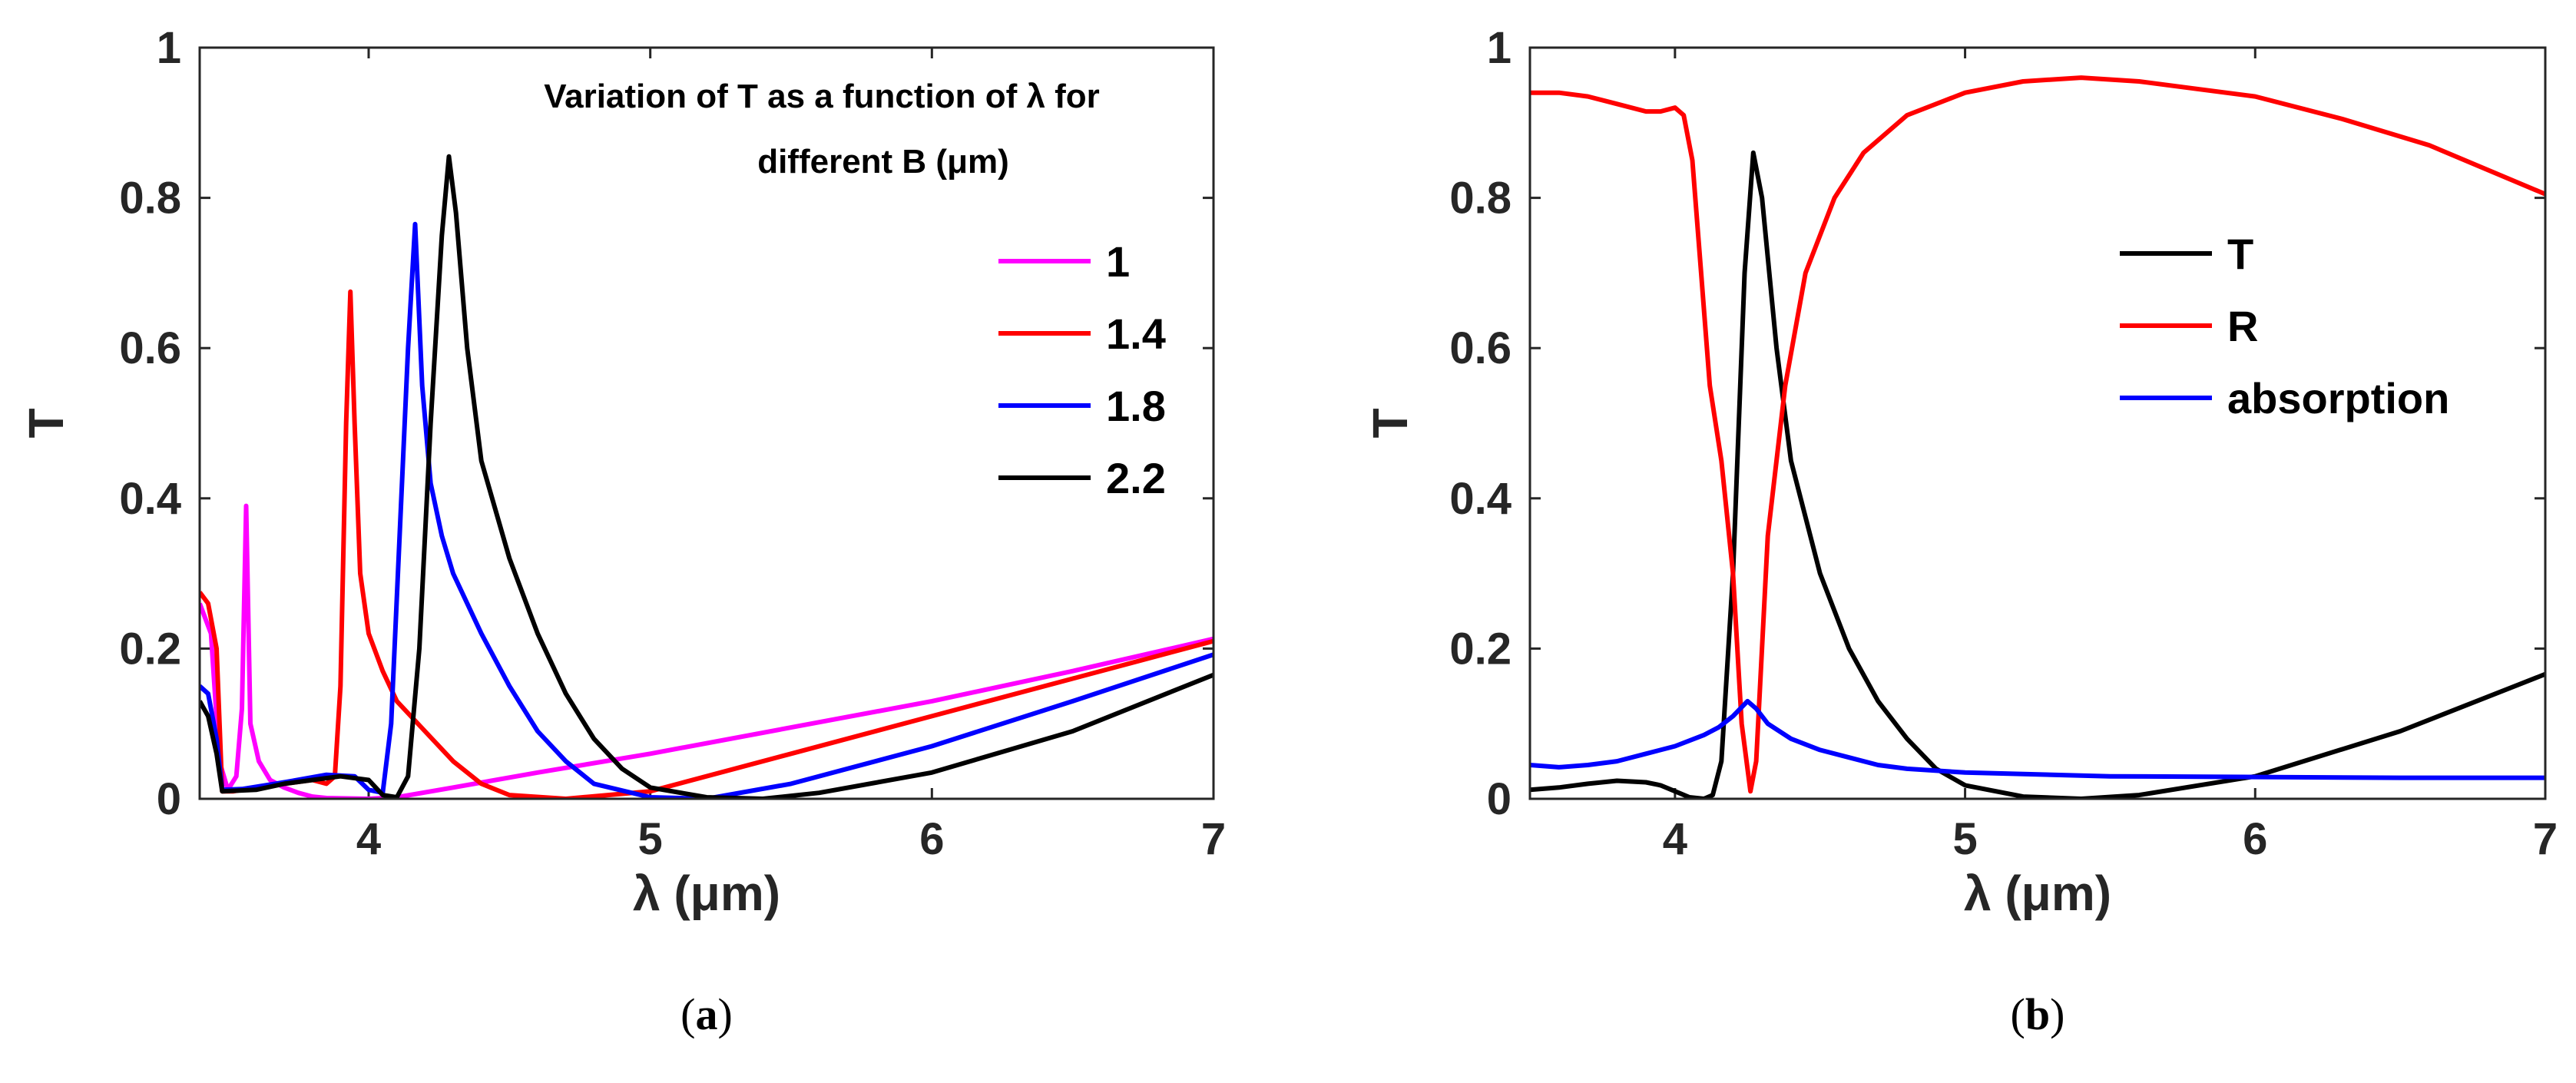 The height and width of the screenshot is (1083, 2576). I want to click on legend-a: 1 1.4 1.8 2.2, so click(1082, 369).